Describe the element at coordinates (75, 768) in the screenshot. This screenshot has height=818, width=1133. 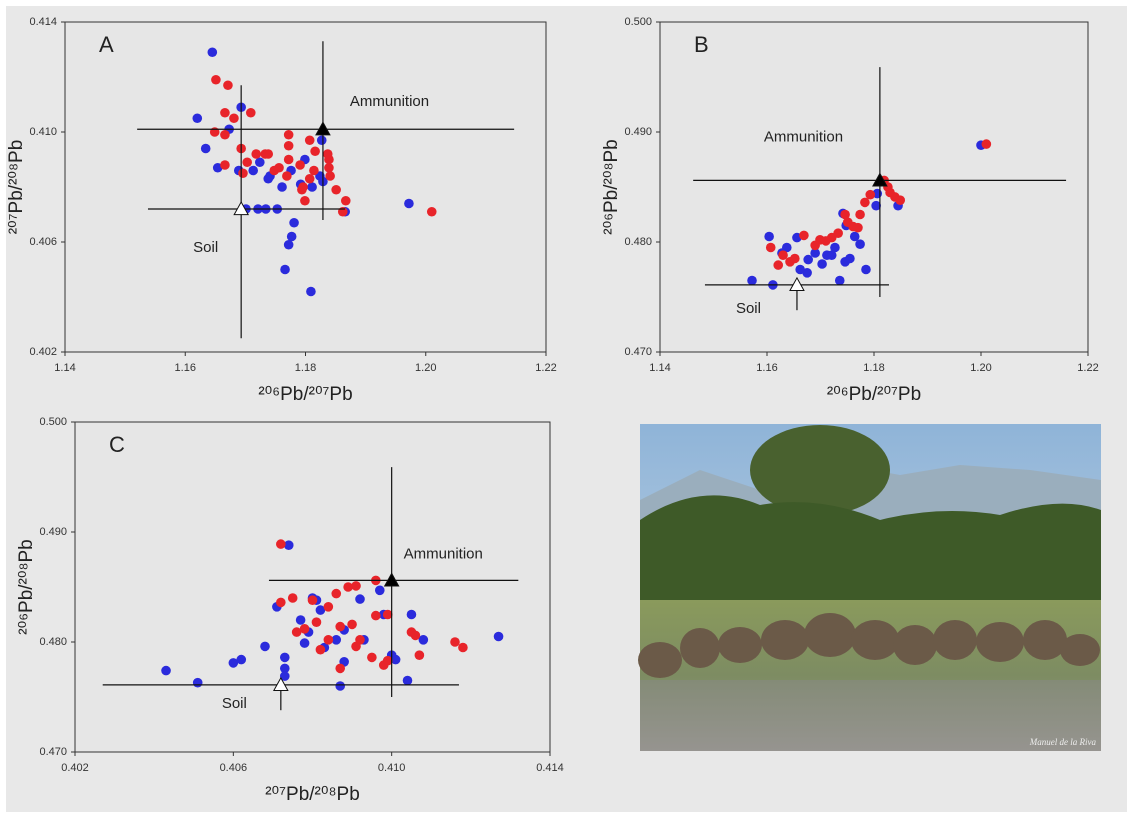
I see `x-tick-label: 0.402` at that location.